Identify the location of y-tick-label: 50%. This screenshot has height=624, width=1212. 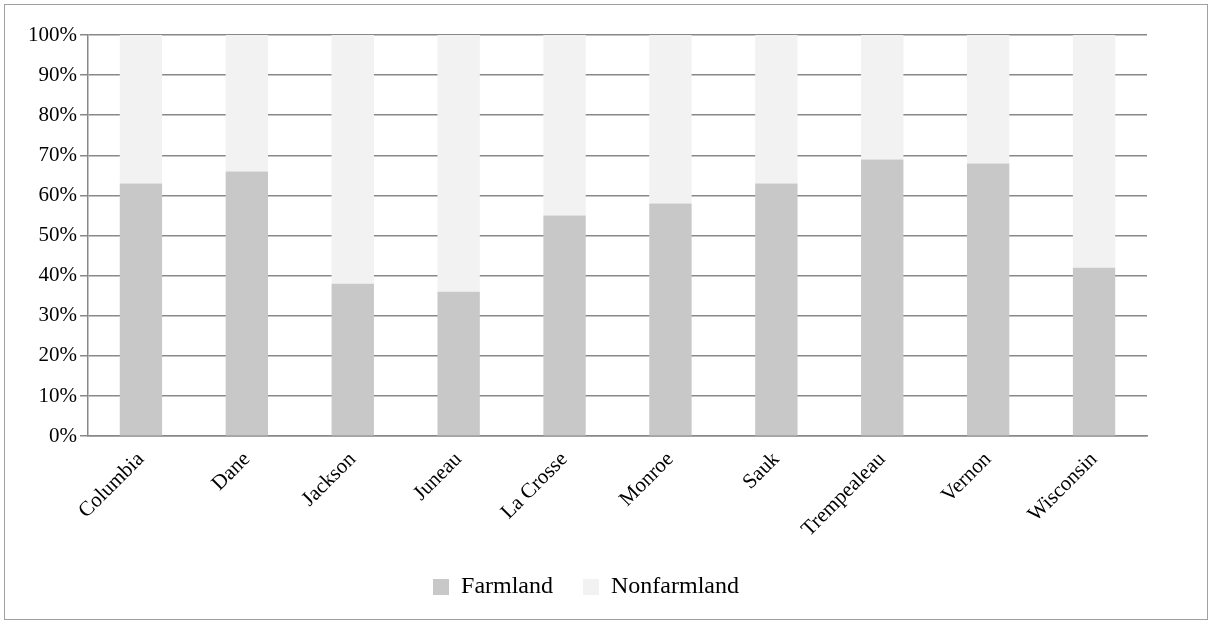
(57, 234).